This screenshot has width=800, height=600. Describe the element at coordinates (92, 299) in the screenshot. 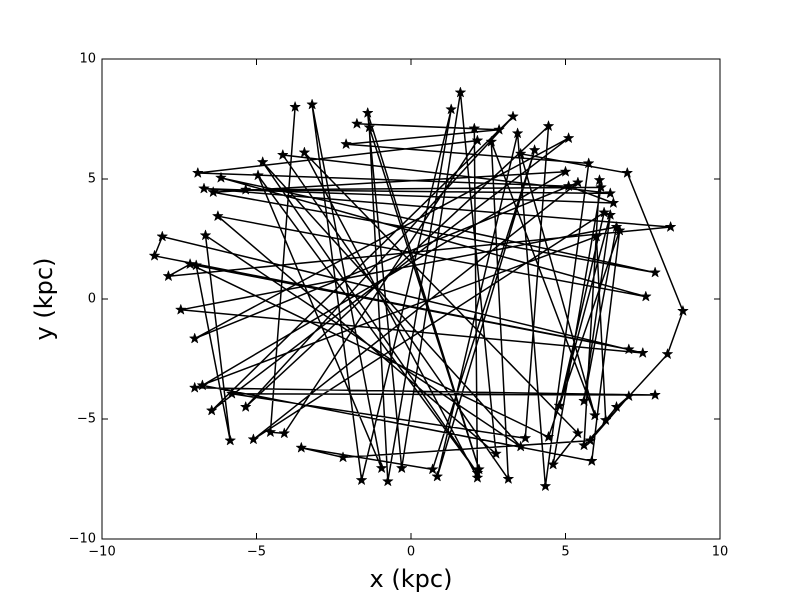

I see `y-tick-label: 0` at that location.